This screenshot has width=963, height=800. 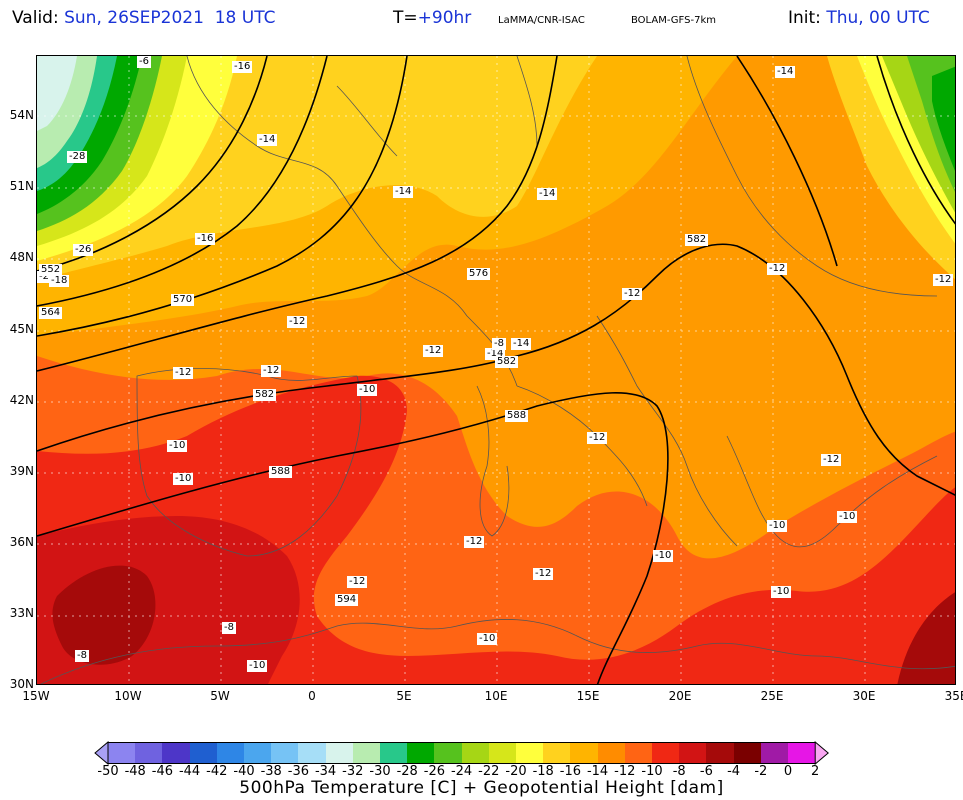 What do you see at coordinates (680, 696) in the screenshot?
I see `lon-label: 20E` at bounding box center [680, 696].